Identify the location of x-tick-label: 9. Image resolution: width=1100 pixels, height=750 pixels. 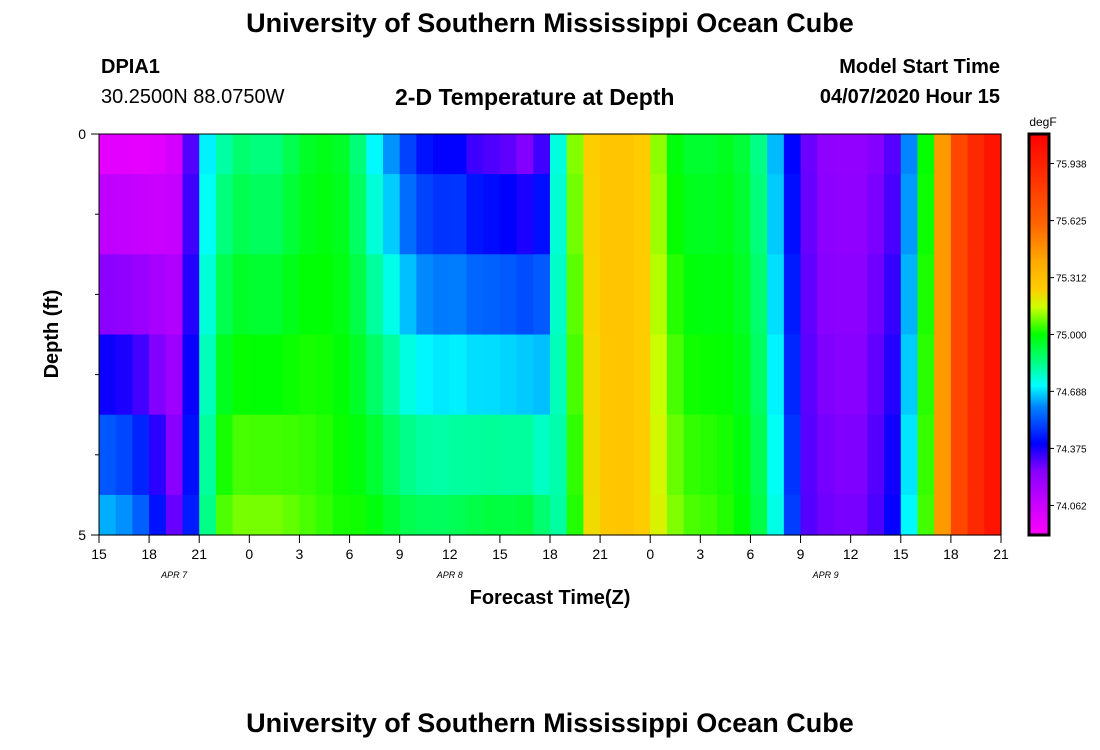
(801, 554).